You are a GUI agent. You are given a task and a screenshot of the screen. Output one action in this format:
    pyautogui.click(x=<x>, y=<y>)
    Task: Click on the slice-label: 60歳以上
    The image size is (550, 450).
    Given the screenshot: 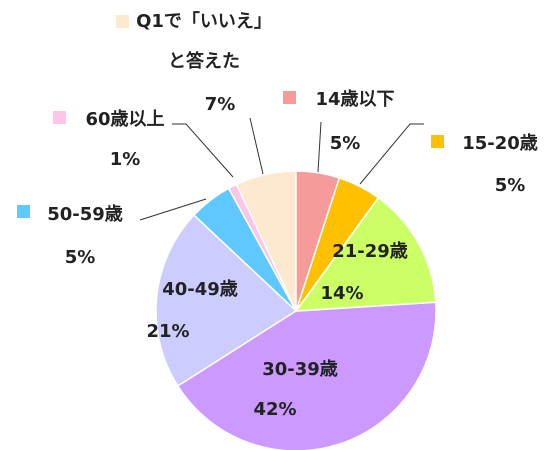 What is the action you would take?
    pyautogui.click(x=125, y=119)
    